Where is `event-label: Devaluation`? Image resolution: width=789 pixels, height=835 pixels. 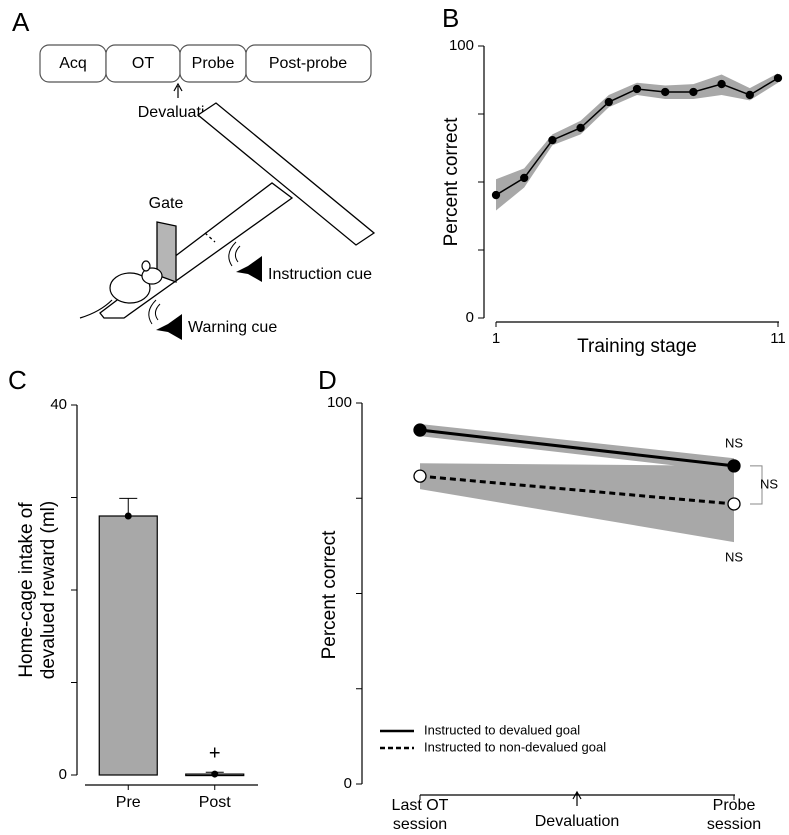 event-label: Devaluation is located at coordinates (577, 821).